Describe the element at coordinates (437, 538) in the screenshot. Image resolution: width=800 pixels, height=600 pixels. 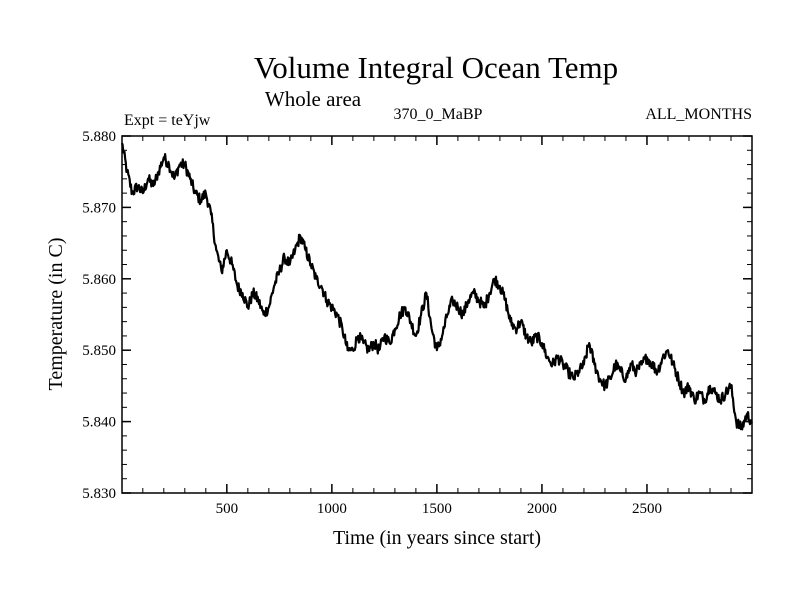
I see `x-axis-label: Time (in years since start)` at that location.